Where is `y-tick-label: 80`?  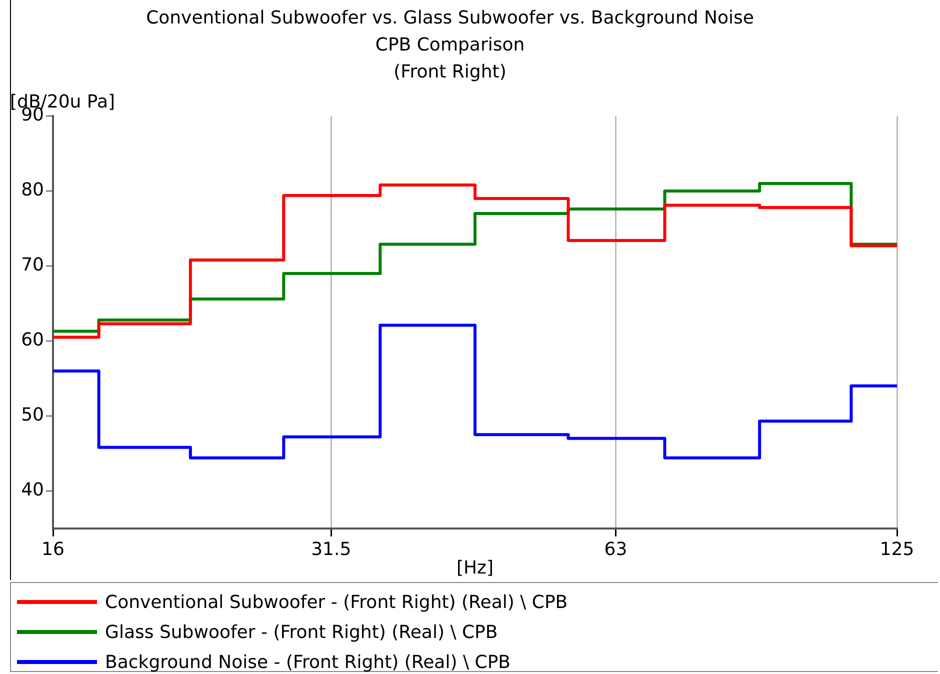
y-tick-label: 80 is located at coordinates (32, 190).